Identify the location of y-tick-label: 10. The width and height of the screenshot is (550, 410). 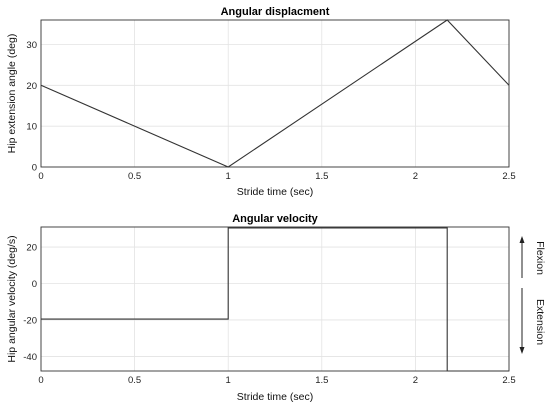
(31, 127).